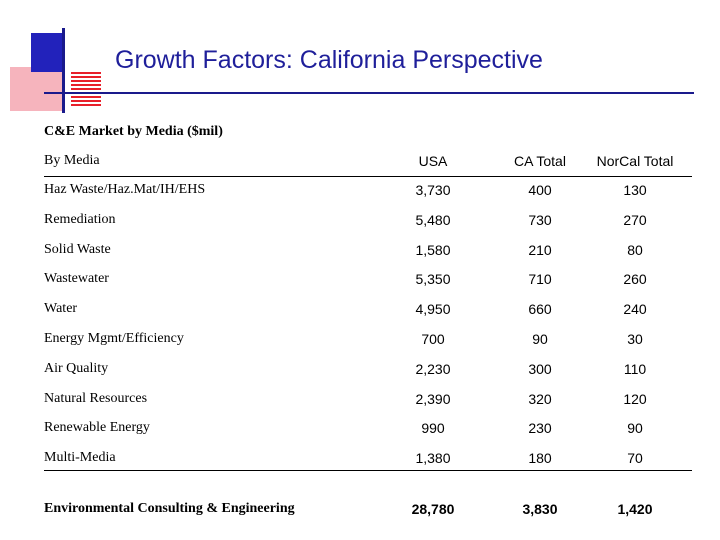 The width and height of the screenshot is (720, 540). Describe the element at coordinates (433, 509) in the screenshot. I see `total-usa: 28,780` at that location.